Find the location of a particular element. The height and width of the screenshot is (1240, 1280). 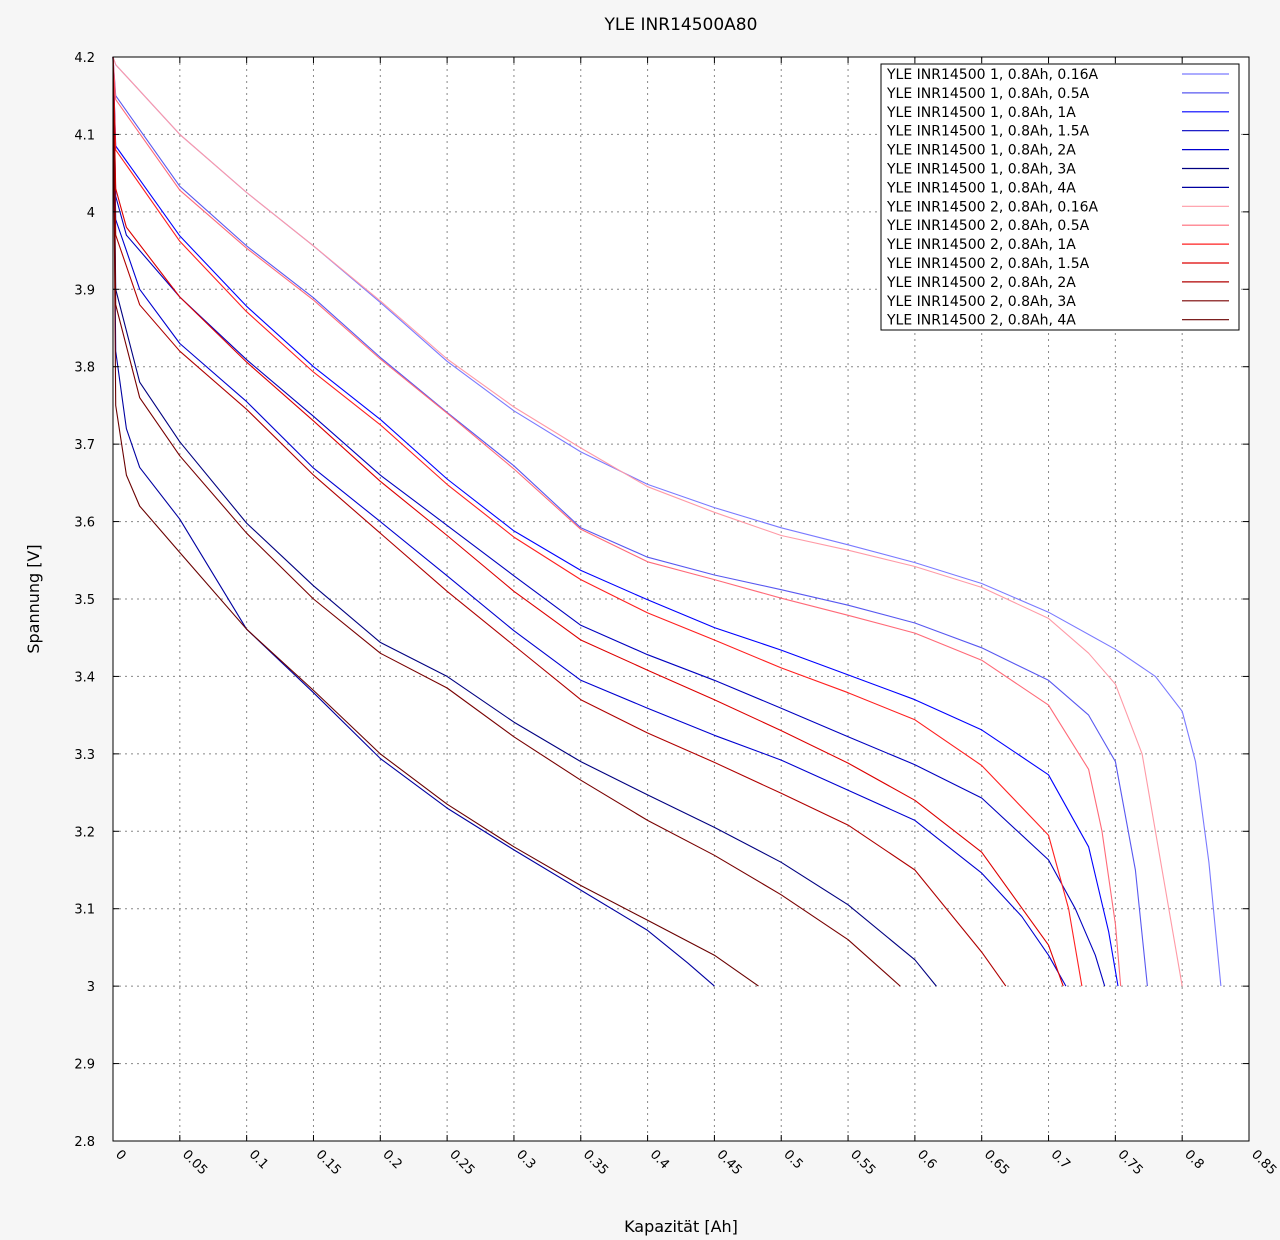

y-tick-label: 2.9 is located at coordinates (84, 1065).